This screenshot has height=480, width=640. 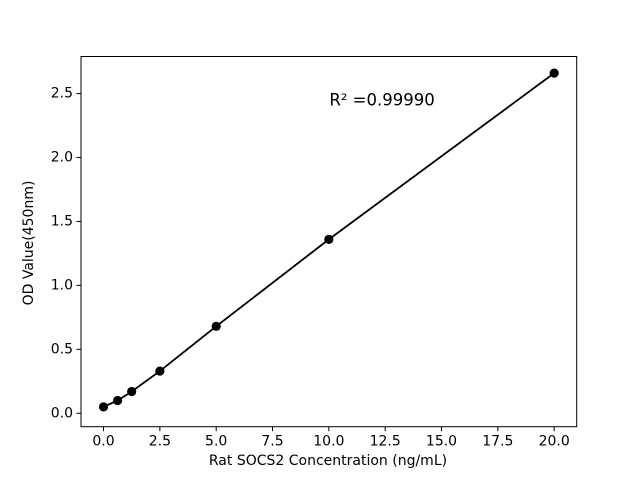 What do you see at coordinates (497, 441) in the screenshot?
I see `x-tick-label: 17.5` at bounding box center [497, 441].